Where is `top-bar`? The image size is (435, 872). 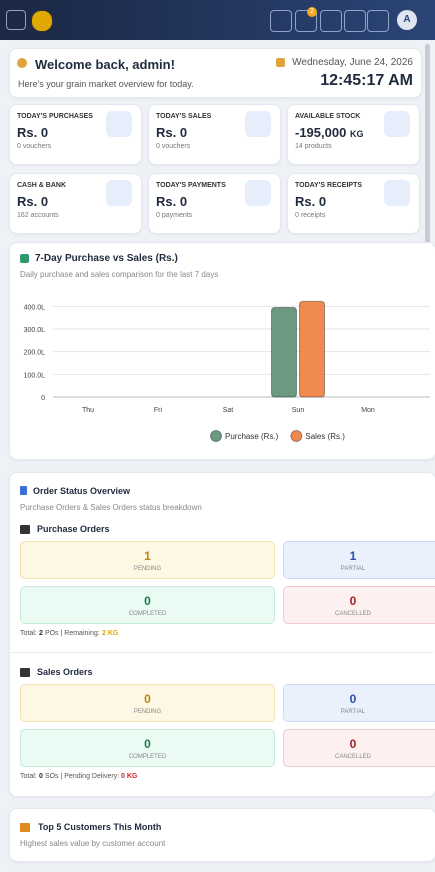 top-bar is located at coordinates (217, 20).